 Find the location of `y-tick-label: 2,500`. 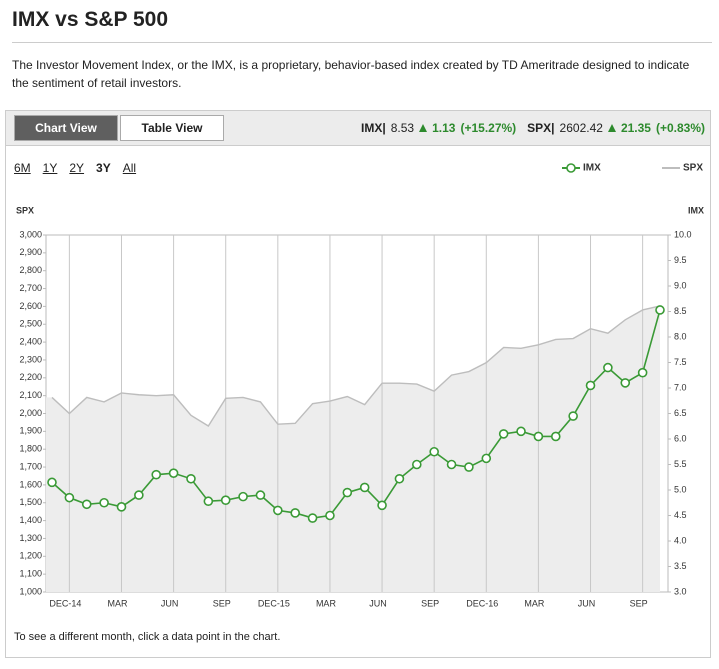

y-tick-label: 2,500 is located at coordinates (30, 324).